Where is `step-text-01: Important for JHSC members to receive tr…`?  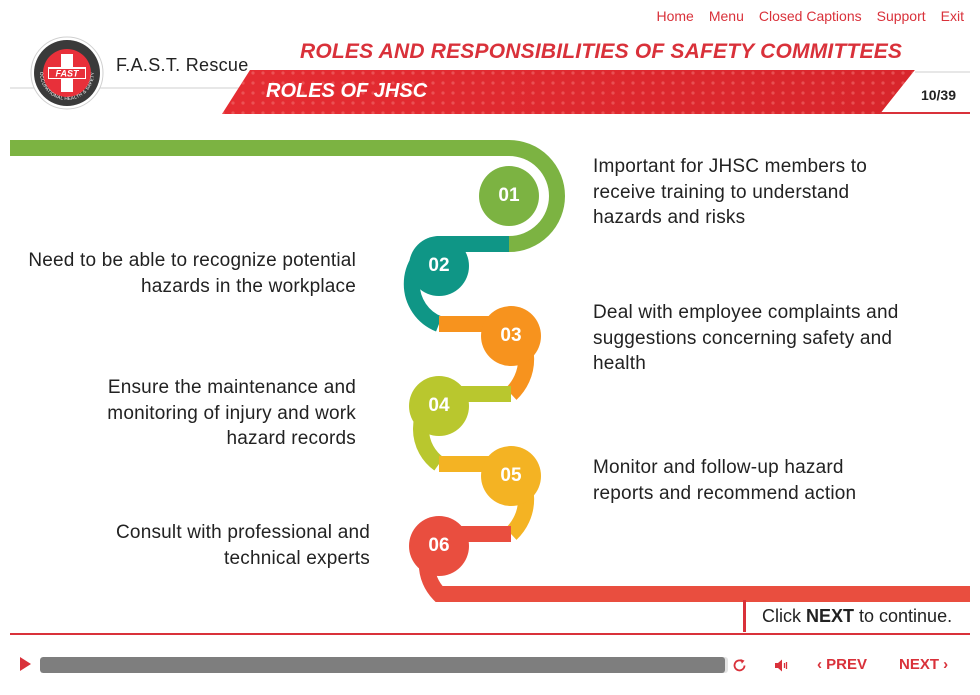 step-text-01: Important for JHSC members to receive tr… is located at coordinates (730, 192).